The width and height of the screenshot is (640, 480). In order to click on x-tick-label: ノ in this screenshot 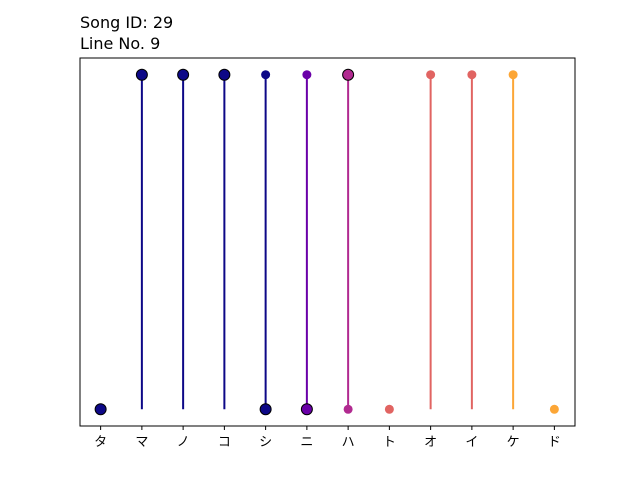, I will do `click(183, 442)`.